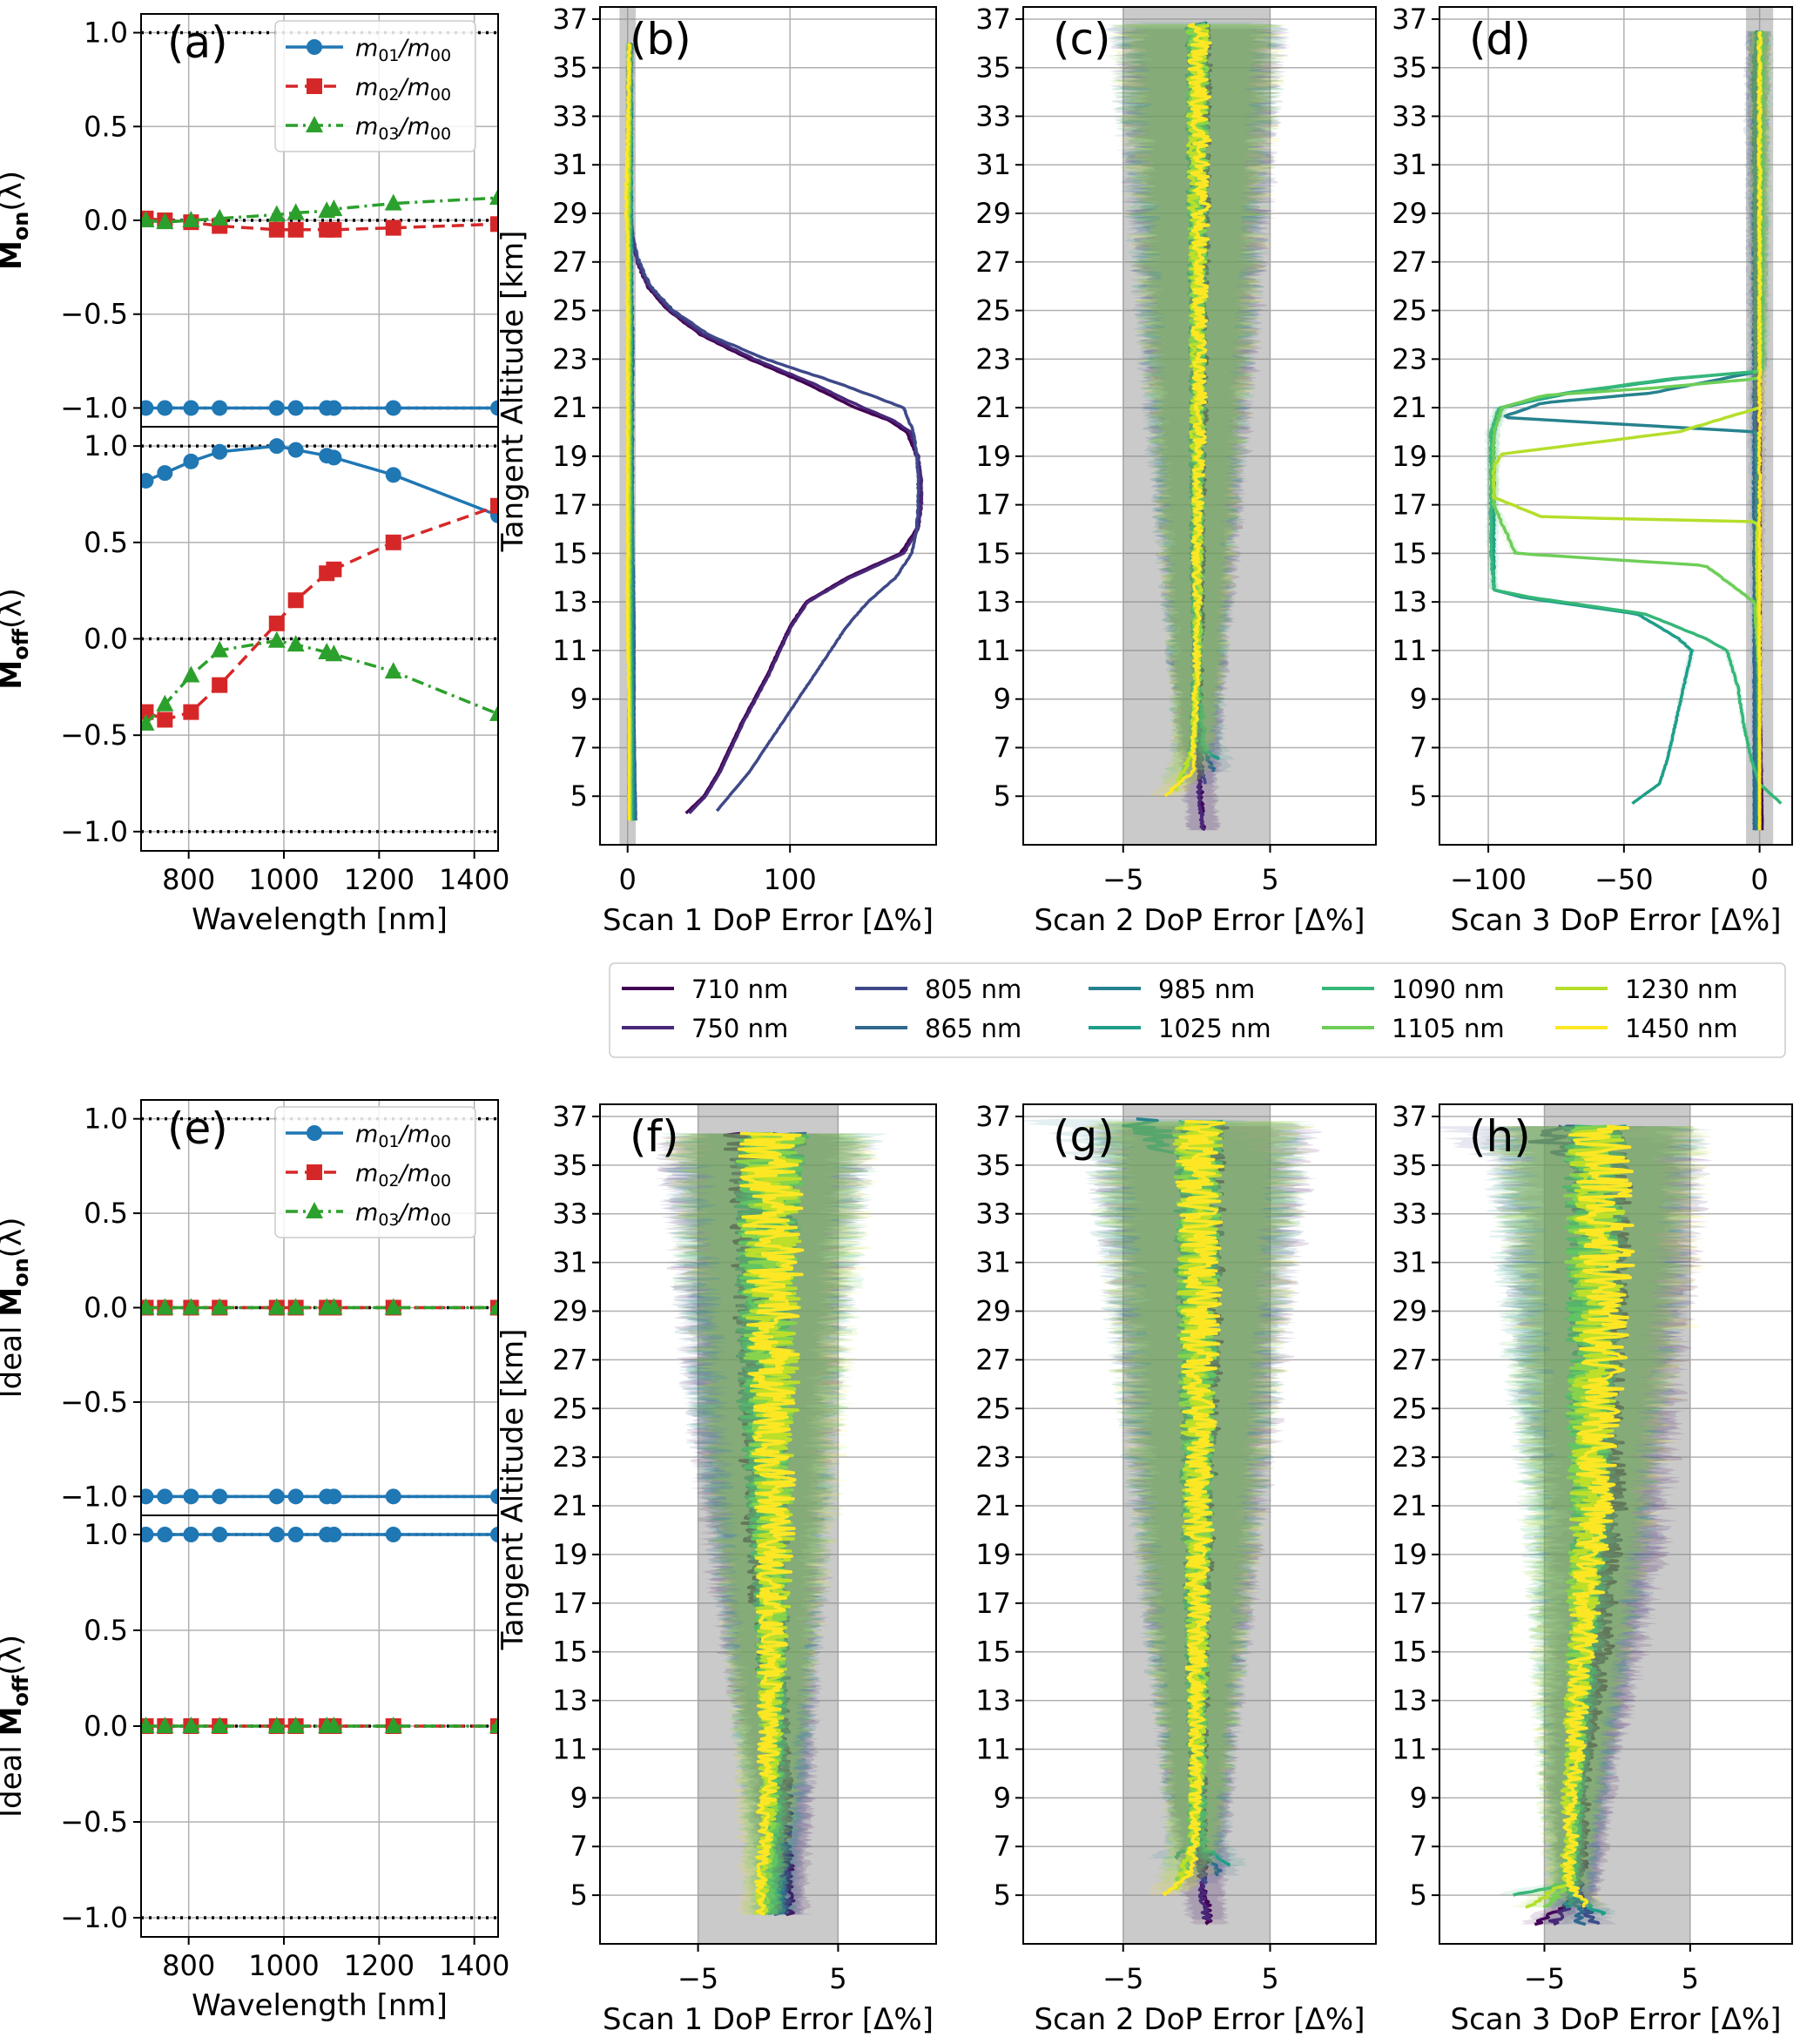 The image size is (1800, 2044). What do you see at coordinates (1616, 2019) in the screenshot?
I see `x-axis-label: Scan 3 DoP Error [Δ%]` at bounding box center [1616, 2019].